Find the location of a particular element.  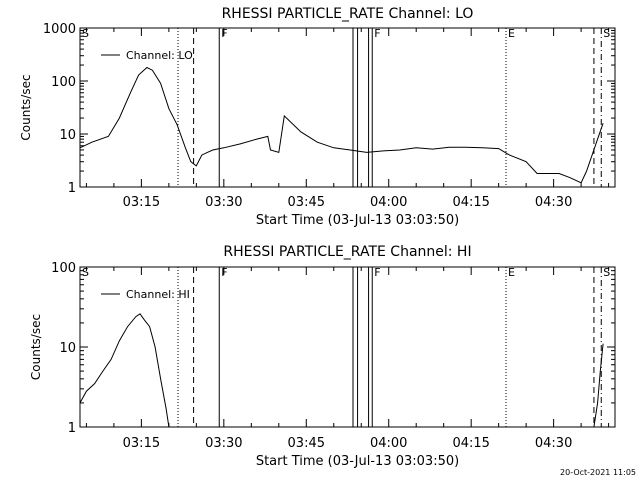

y-tick-label: 1000 is located at coordinates (59, 29).